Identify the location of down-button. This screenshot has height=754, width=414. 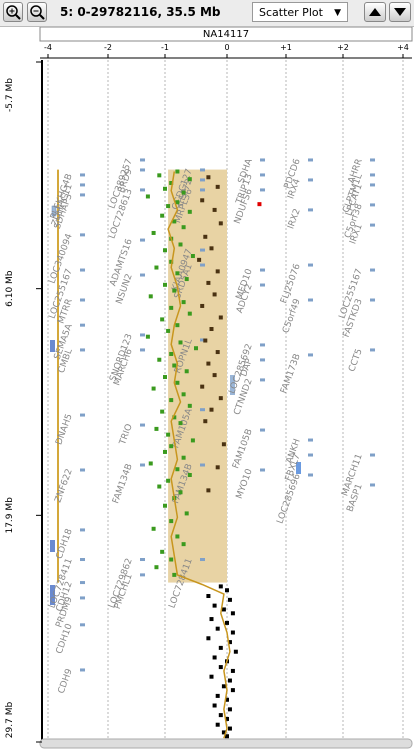
(400, 12).